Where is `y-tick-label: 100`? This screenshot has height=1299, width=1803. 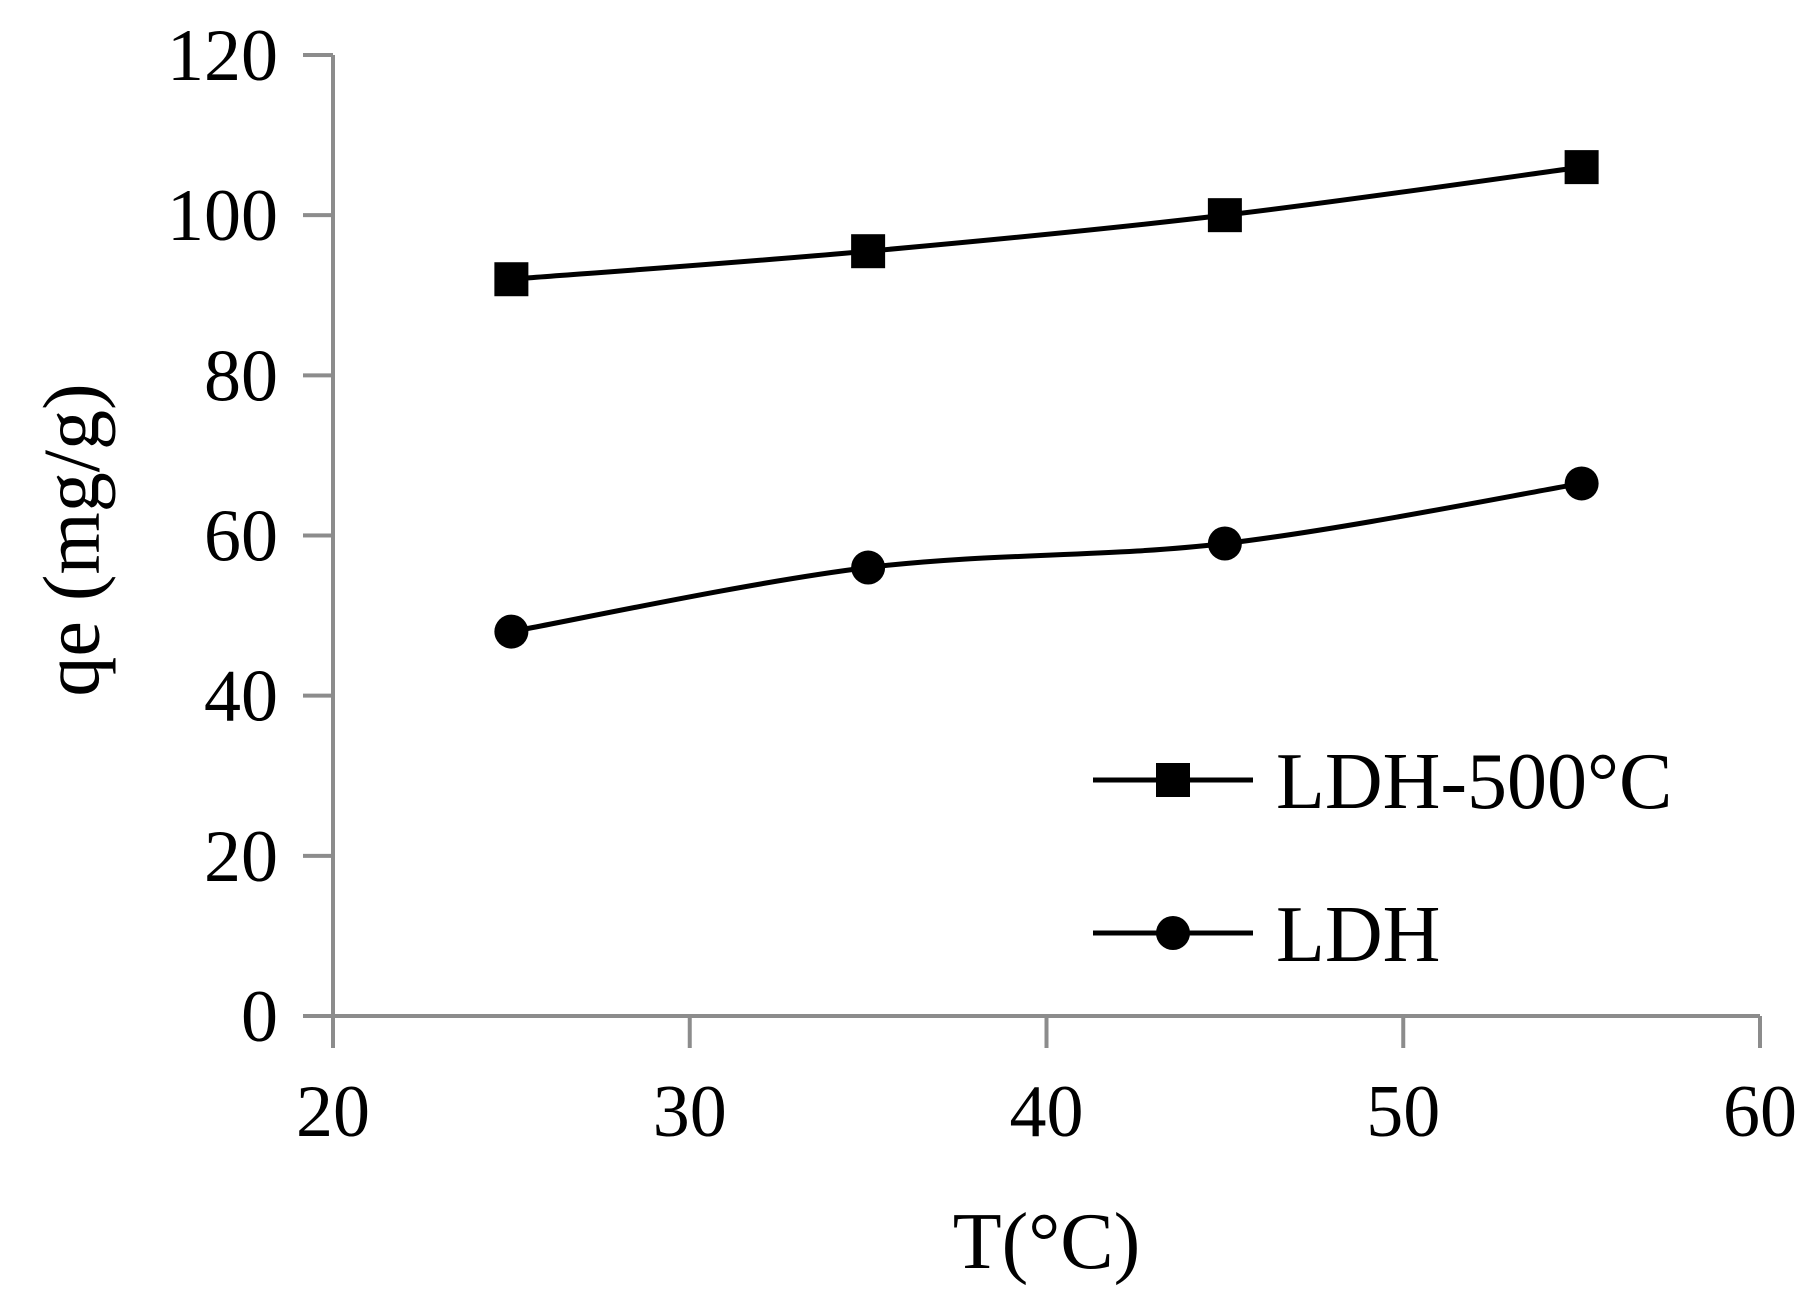 y-tick-label: 100 is located at coordinates (222, 216).